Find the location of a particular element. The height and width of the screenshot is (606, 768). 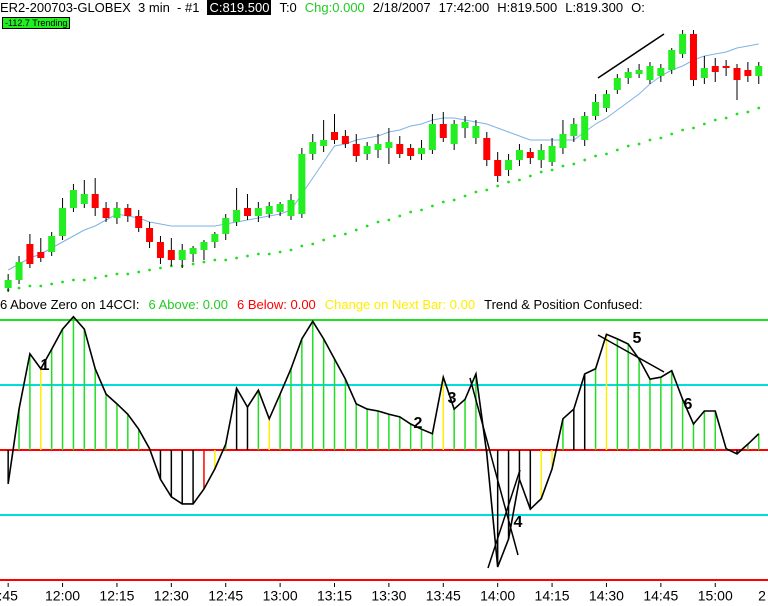

x-tick-label: 13:00 is located at coordinates (280, 596).